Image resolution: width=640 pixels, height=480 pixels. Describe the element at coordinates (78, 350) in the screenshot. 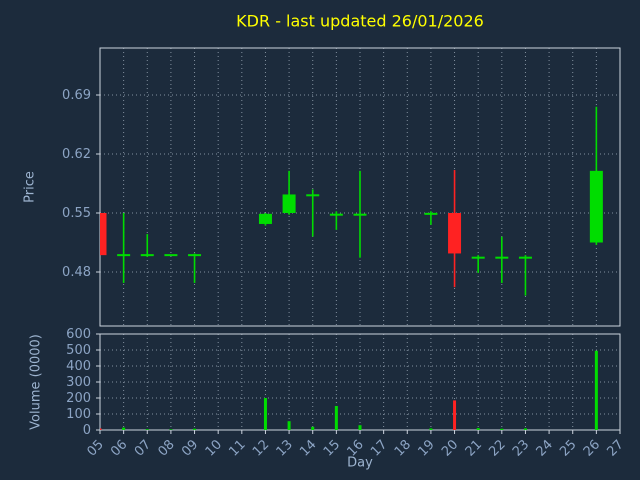

I see `volume-tick-label: 500` at that location.